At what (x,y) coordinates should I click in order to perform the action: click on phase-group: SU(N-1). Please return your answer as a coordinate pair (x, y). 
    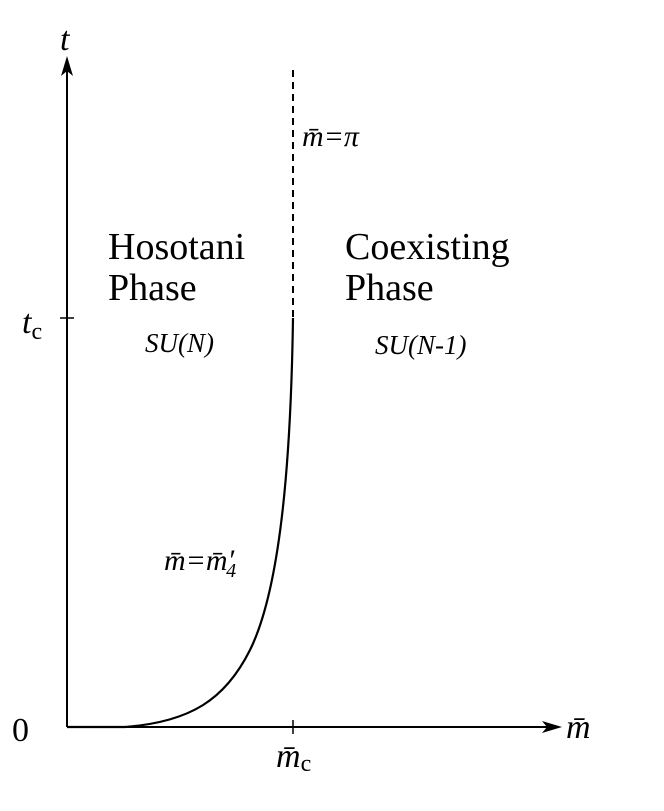
    Looking at the image, I should click on (420, 345).